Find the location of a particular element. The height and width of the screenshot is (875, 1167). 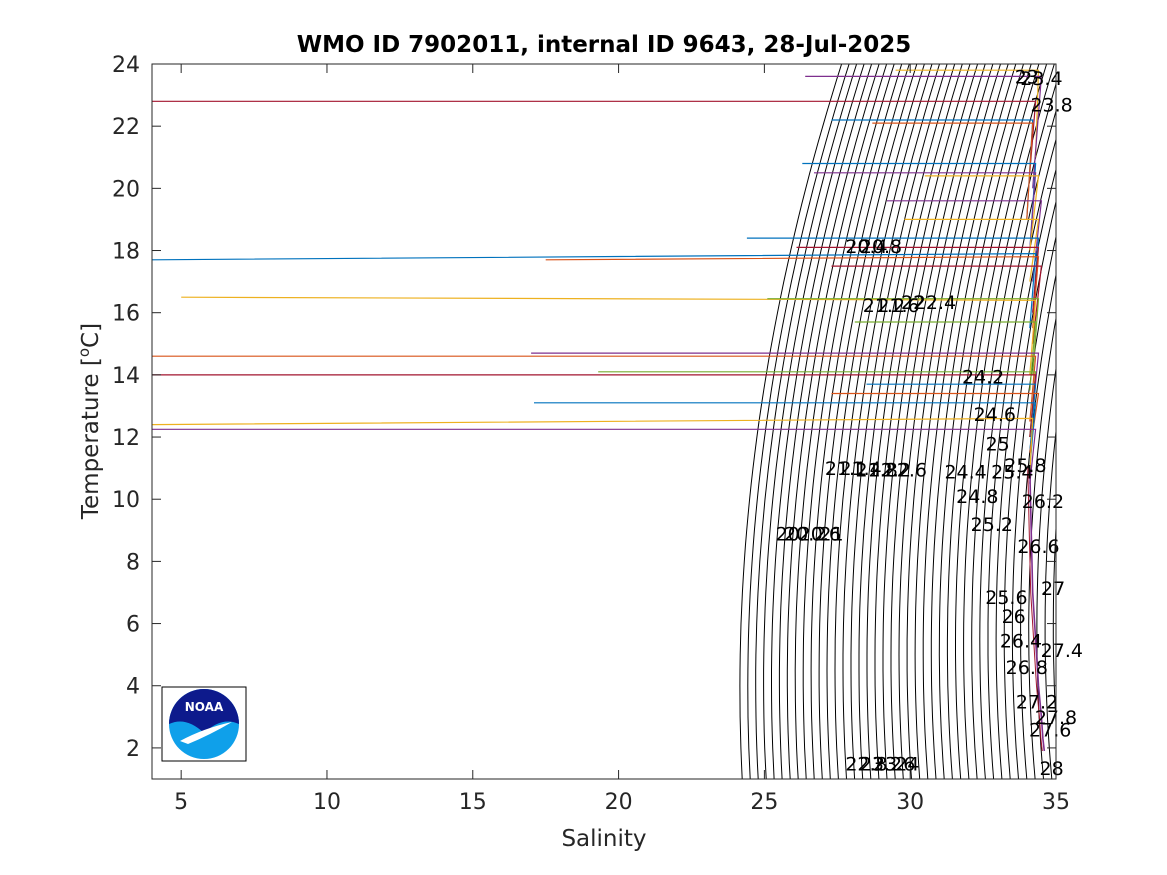

isopycnal-label: 27.2 is located at coordinates (1037, 702).